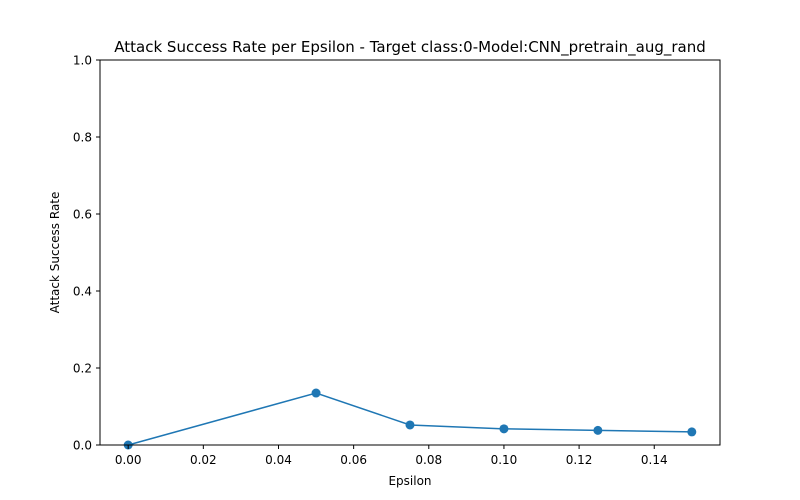 This screenshot has height=500, width=800. Describe the element at coordinates (82, 61) in the screenshot. I see `y-tick-label: 1.0` at that location.